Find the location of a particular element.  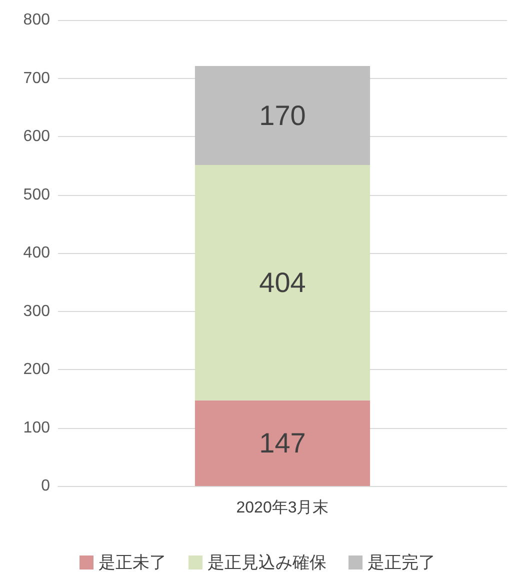

legend-label: 是正未了 is located at coordinates (132, 562).